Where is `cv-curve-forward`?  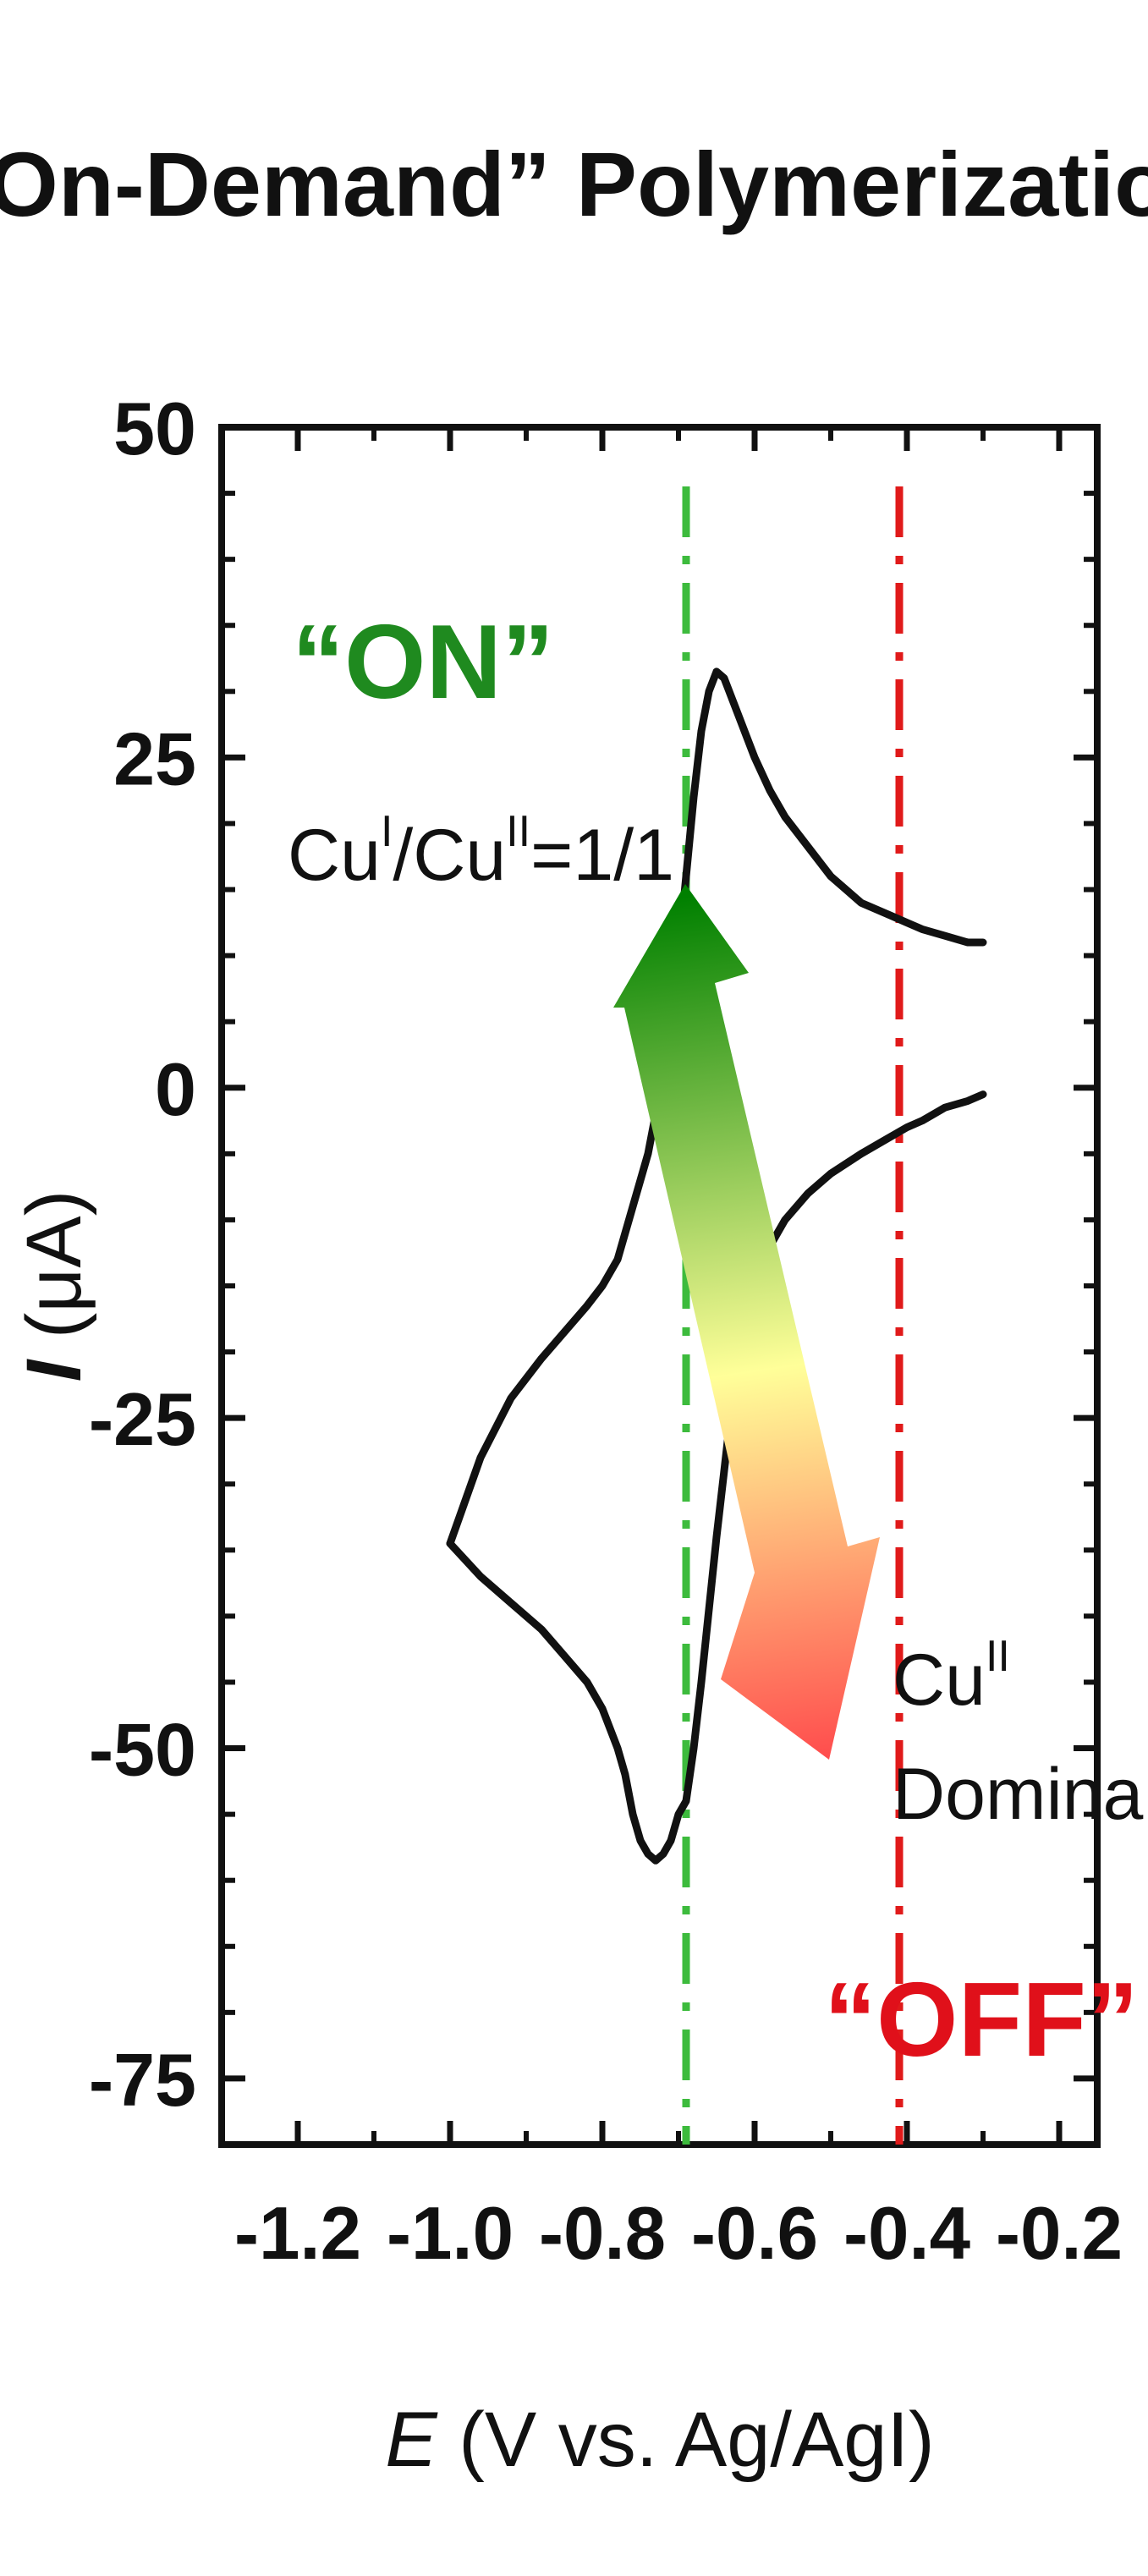
cv-curve-forward is located at coordinates (716, 1477).